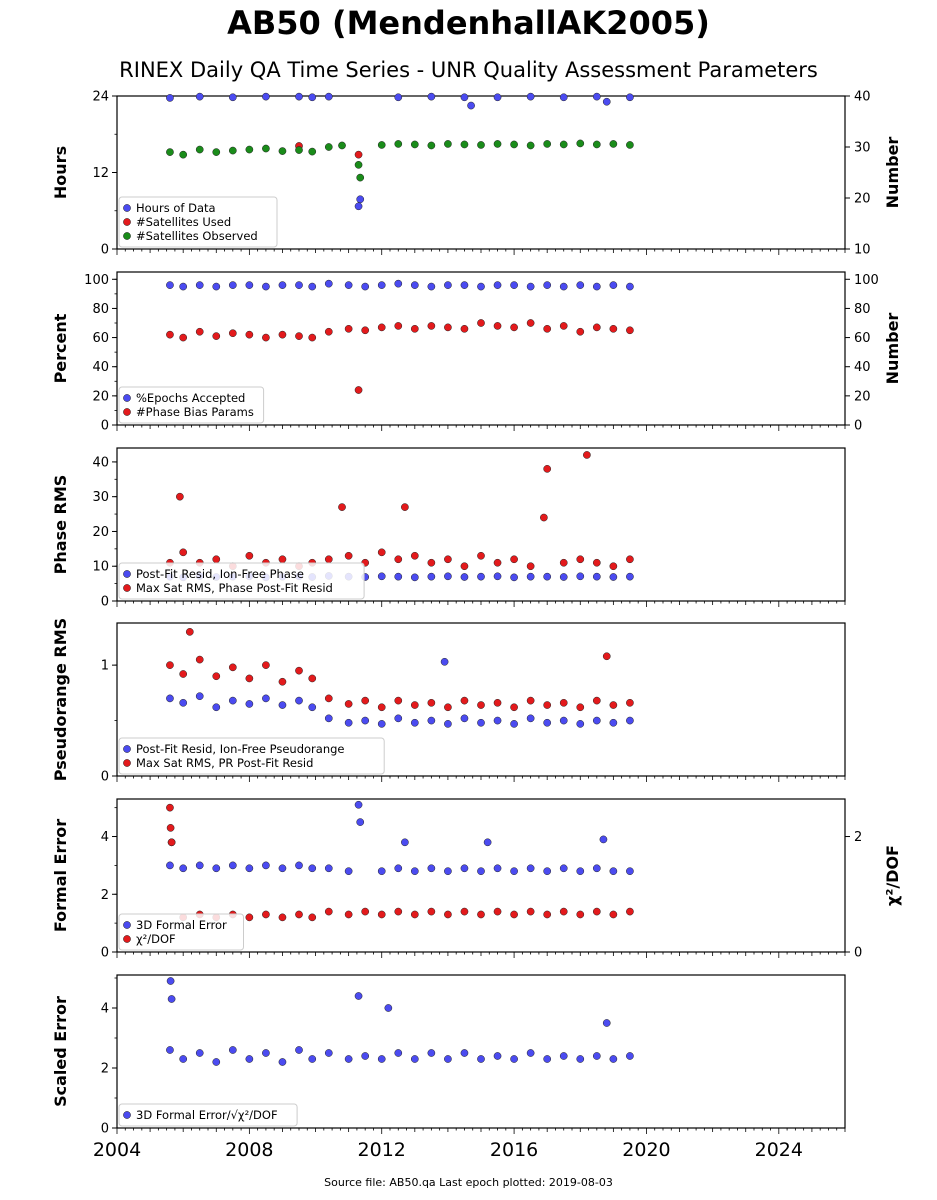 This screenshot has width=937, height=1200. What do you see at coordinates (127, 236) in the screenshot?
I see `legend-marker` at bounding box center [127, 236].